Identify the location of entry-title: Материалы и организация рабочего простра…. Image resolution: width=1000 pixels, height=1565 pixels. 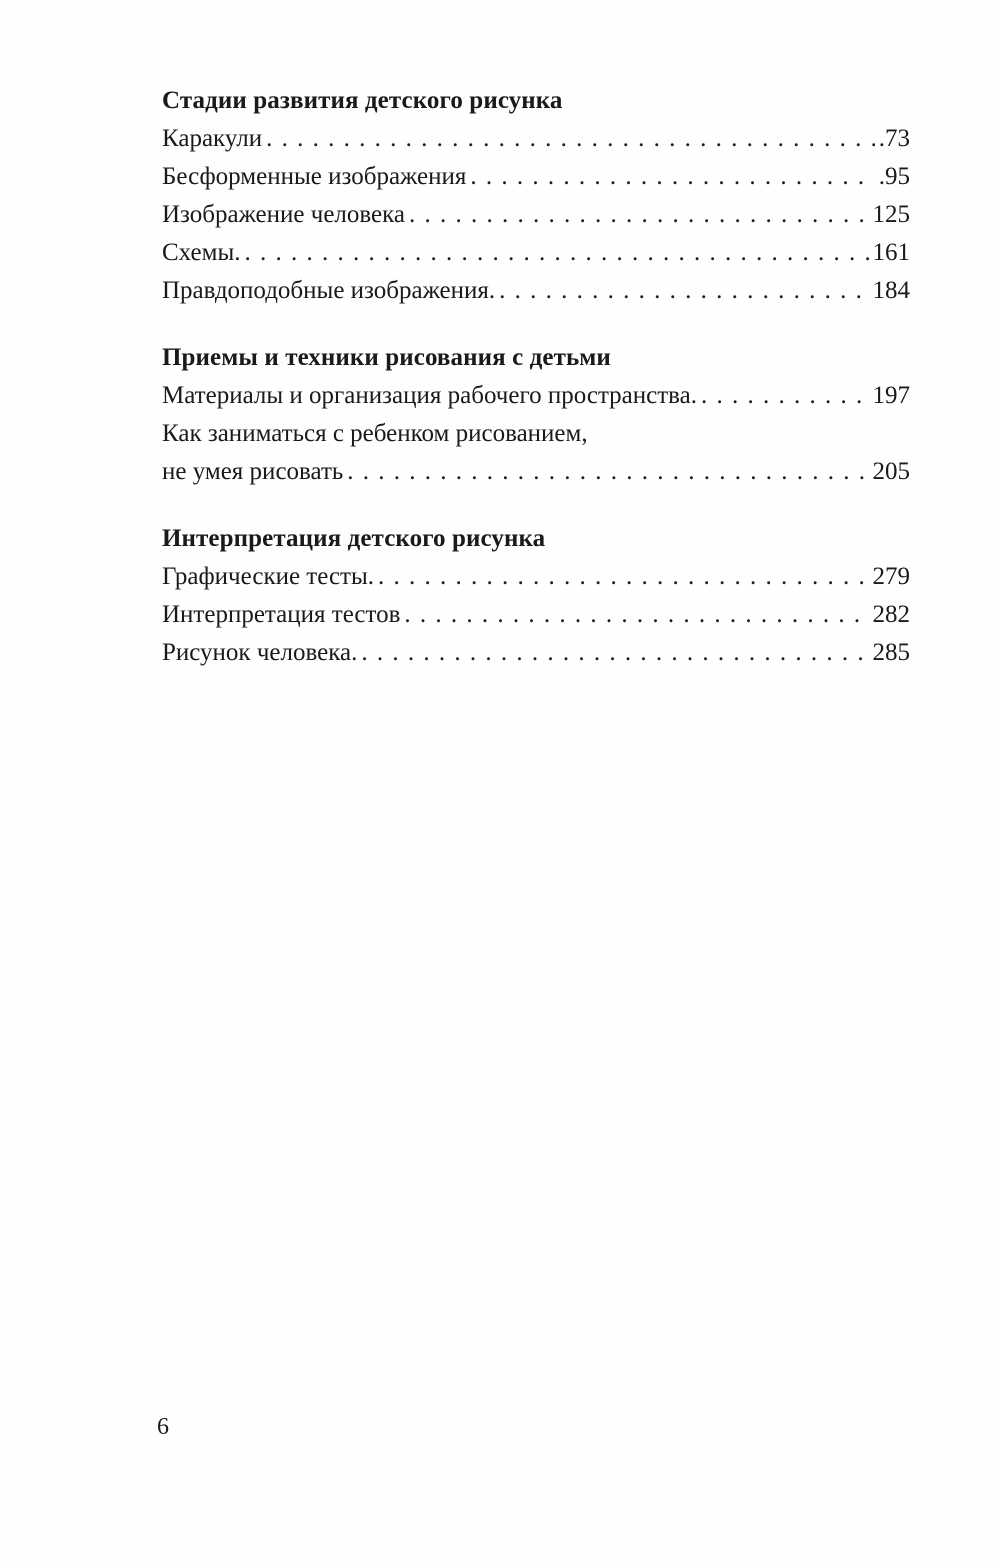
(429, 395).